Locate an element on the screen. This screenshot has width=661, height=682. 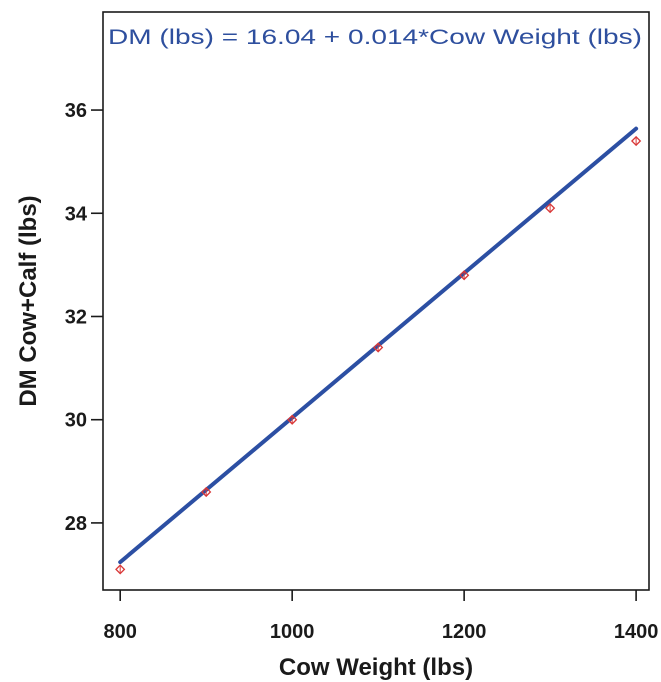
y-tick-label: 28 is located at coordinates (76, 524).